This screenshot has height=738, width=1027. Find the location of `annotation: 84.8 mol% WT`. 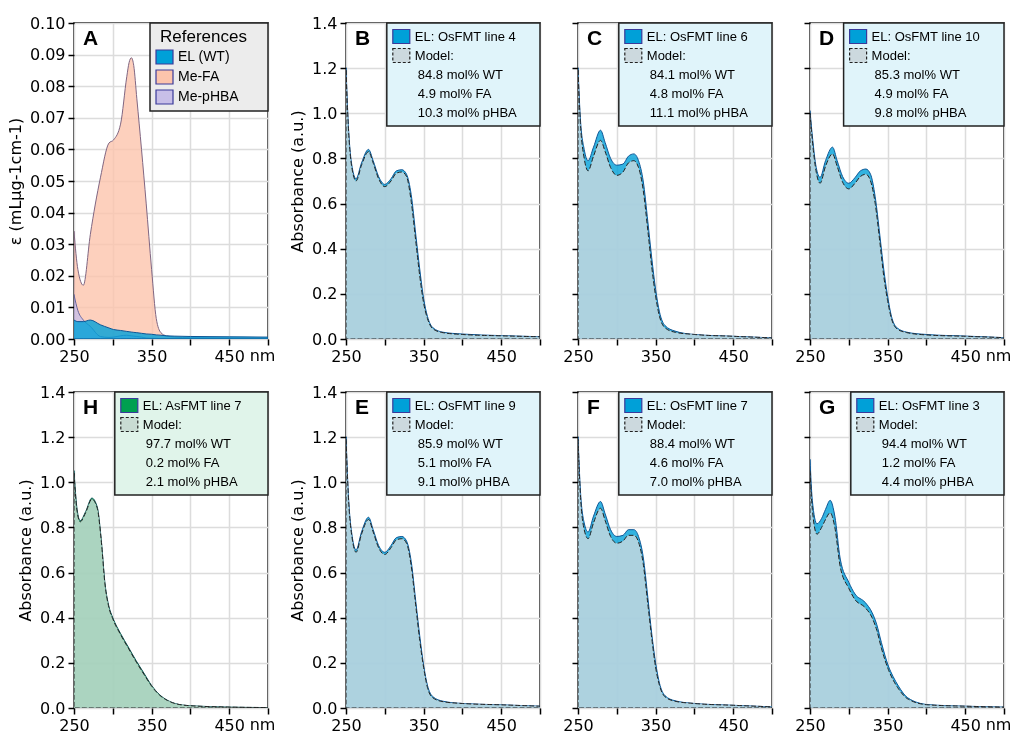

annotation: 84.8 mol% WT is located at coordinates (460, 74).